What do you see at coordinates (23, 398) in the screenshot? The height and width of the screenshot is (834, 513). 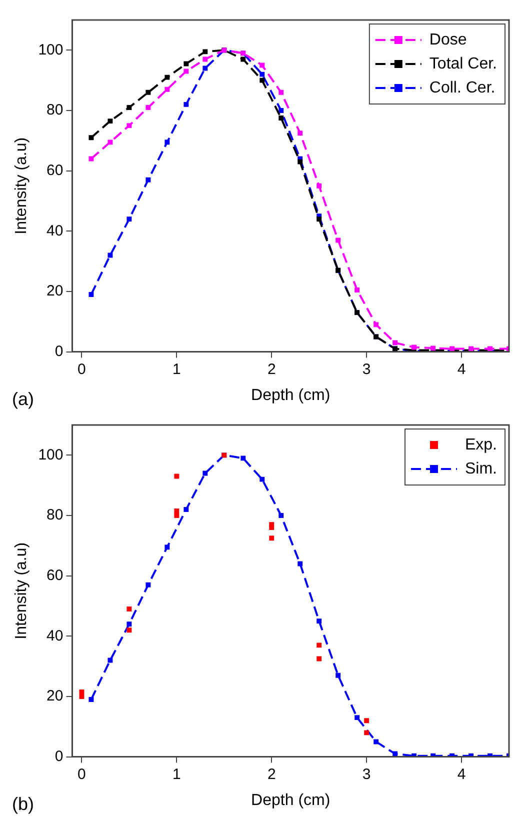 I see `text: (a)` at bounding box center [23, 398].